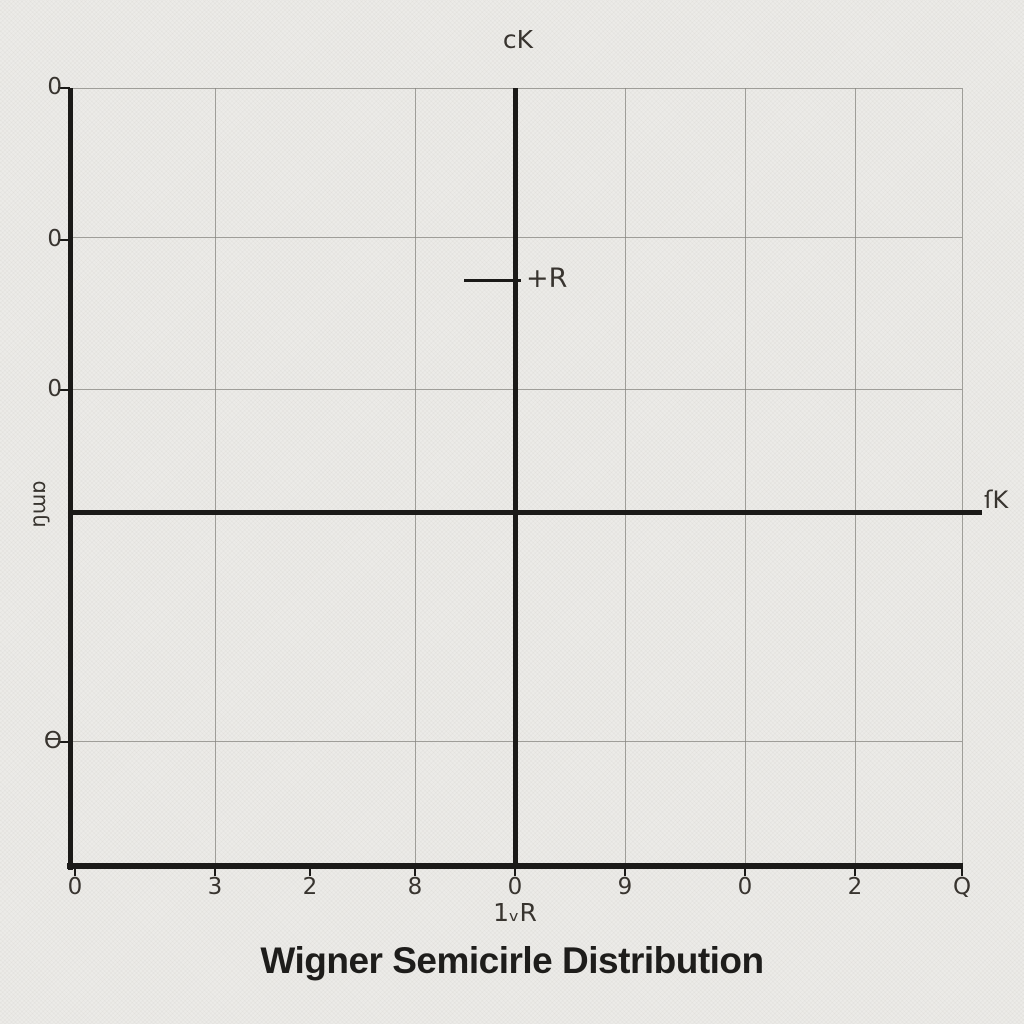 This screenshot has height=1024, width=1024. I want to click on top-axis-annotation: cK, so click(518, 39).